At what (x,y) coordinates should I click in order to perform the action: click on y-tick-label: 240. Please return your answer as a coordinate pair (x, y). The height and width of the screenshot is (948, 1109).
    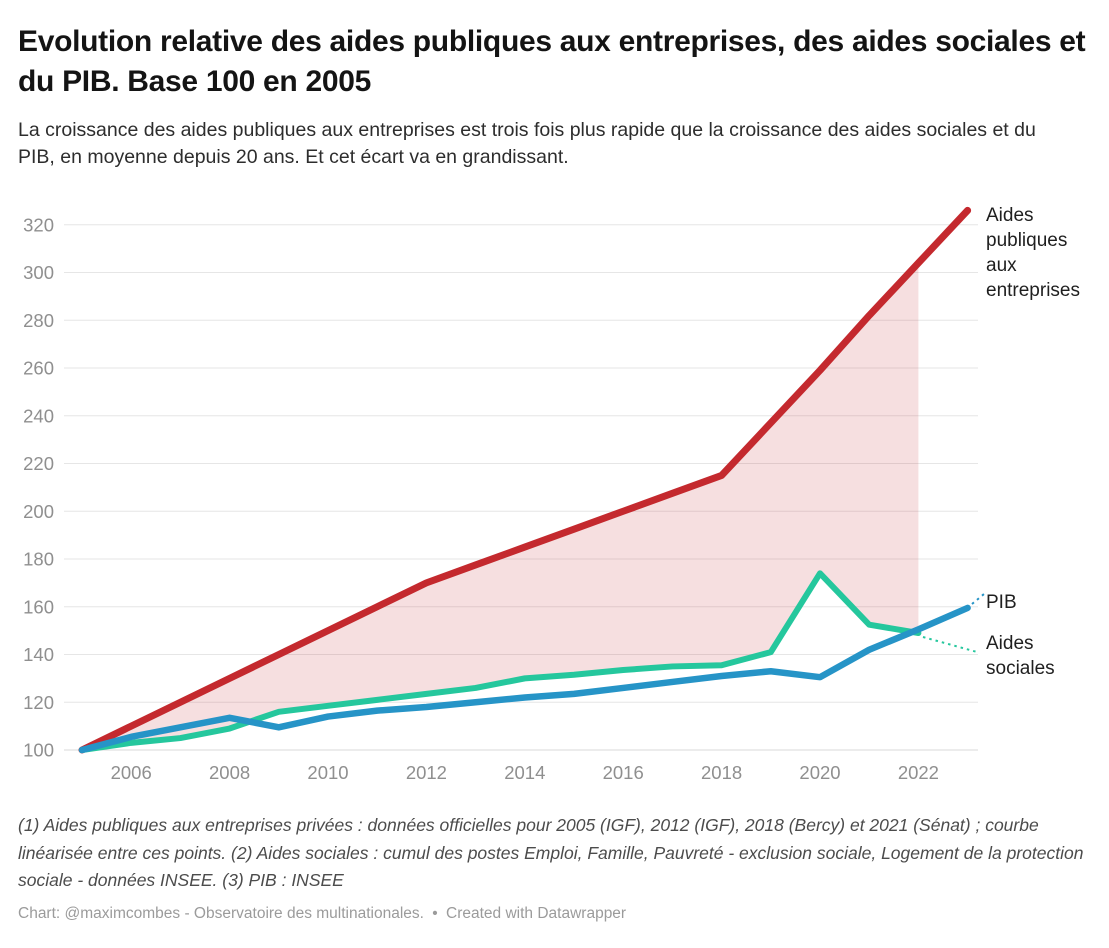
    Looking at the image, I should click on (38, 415).